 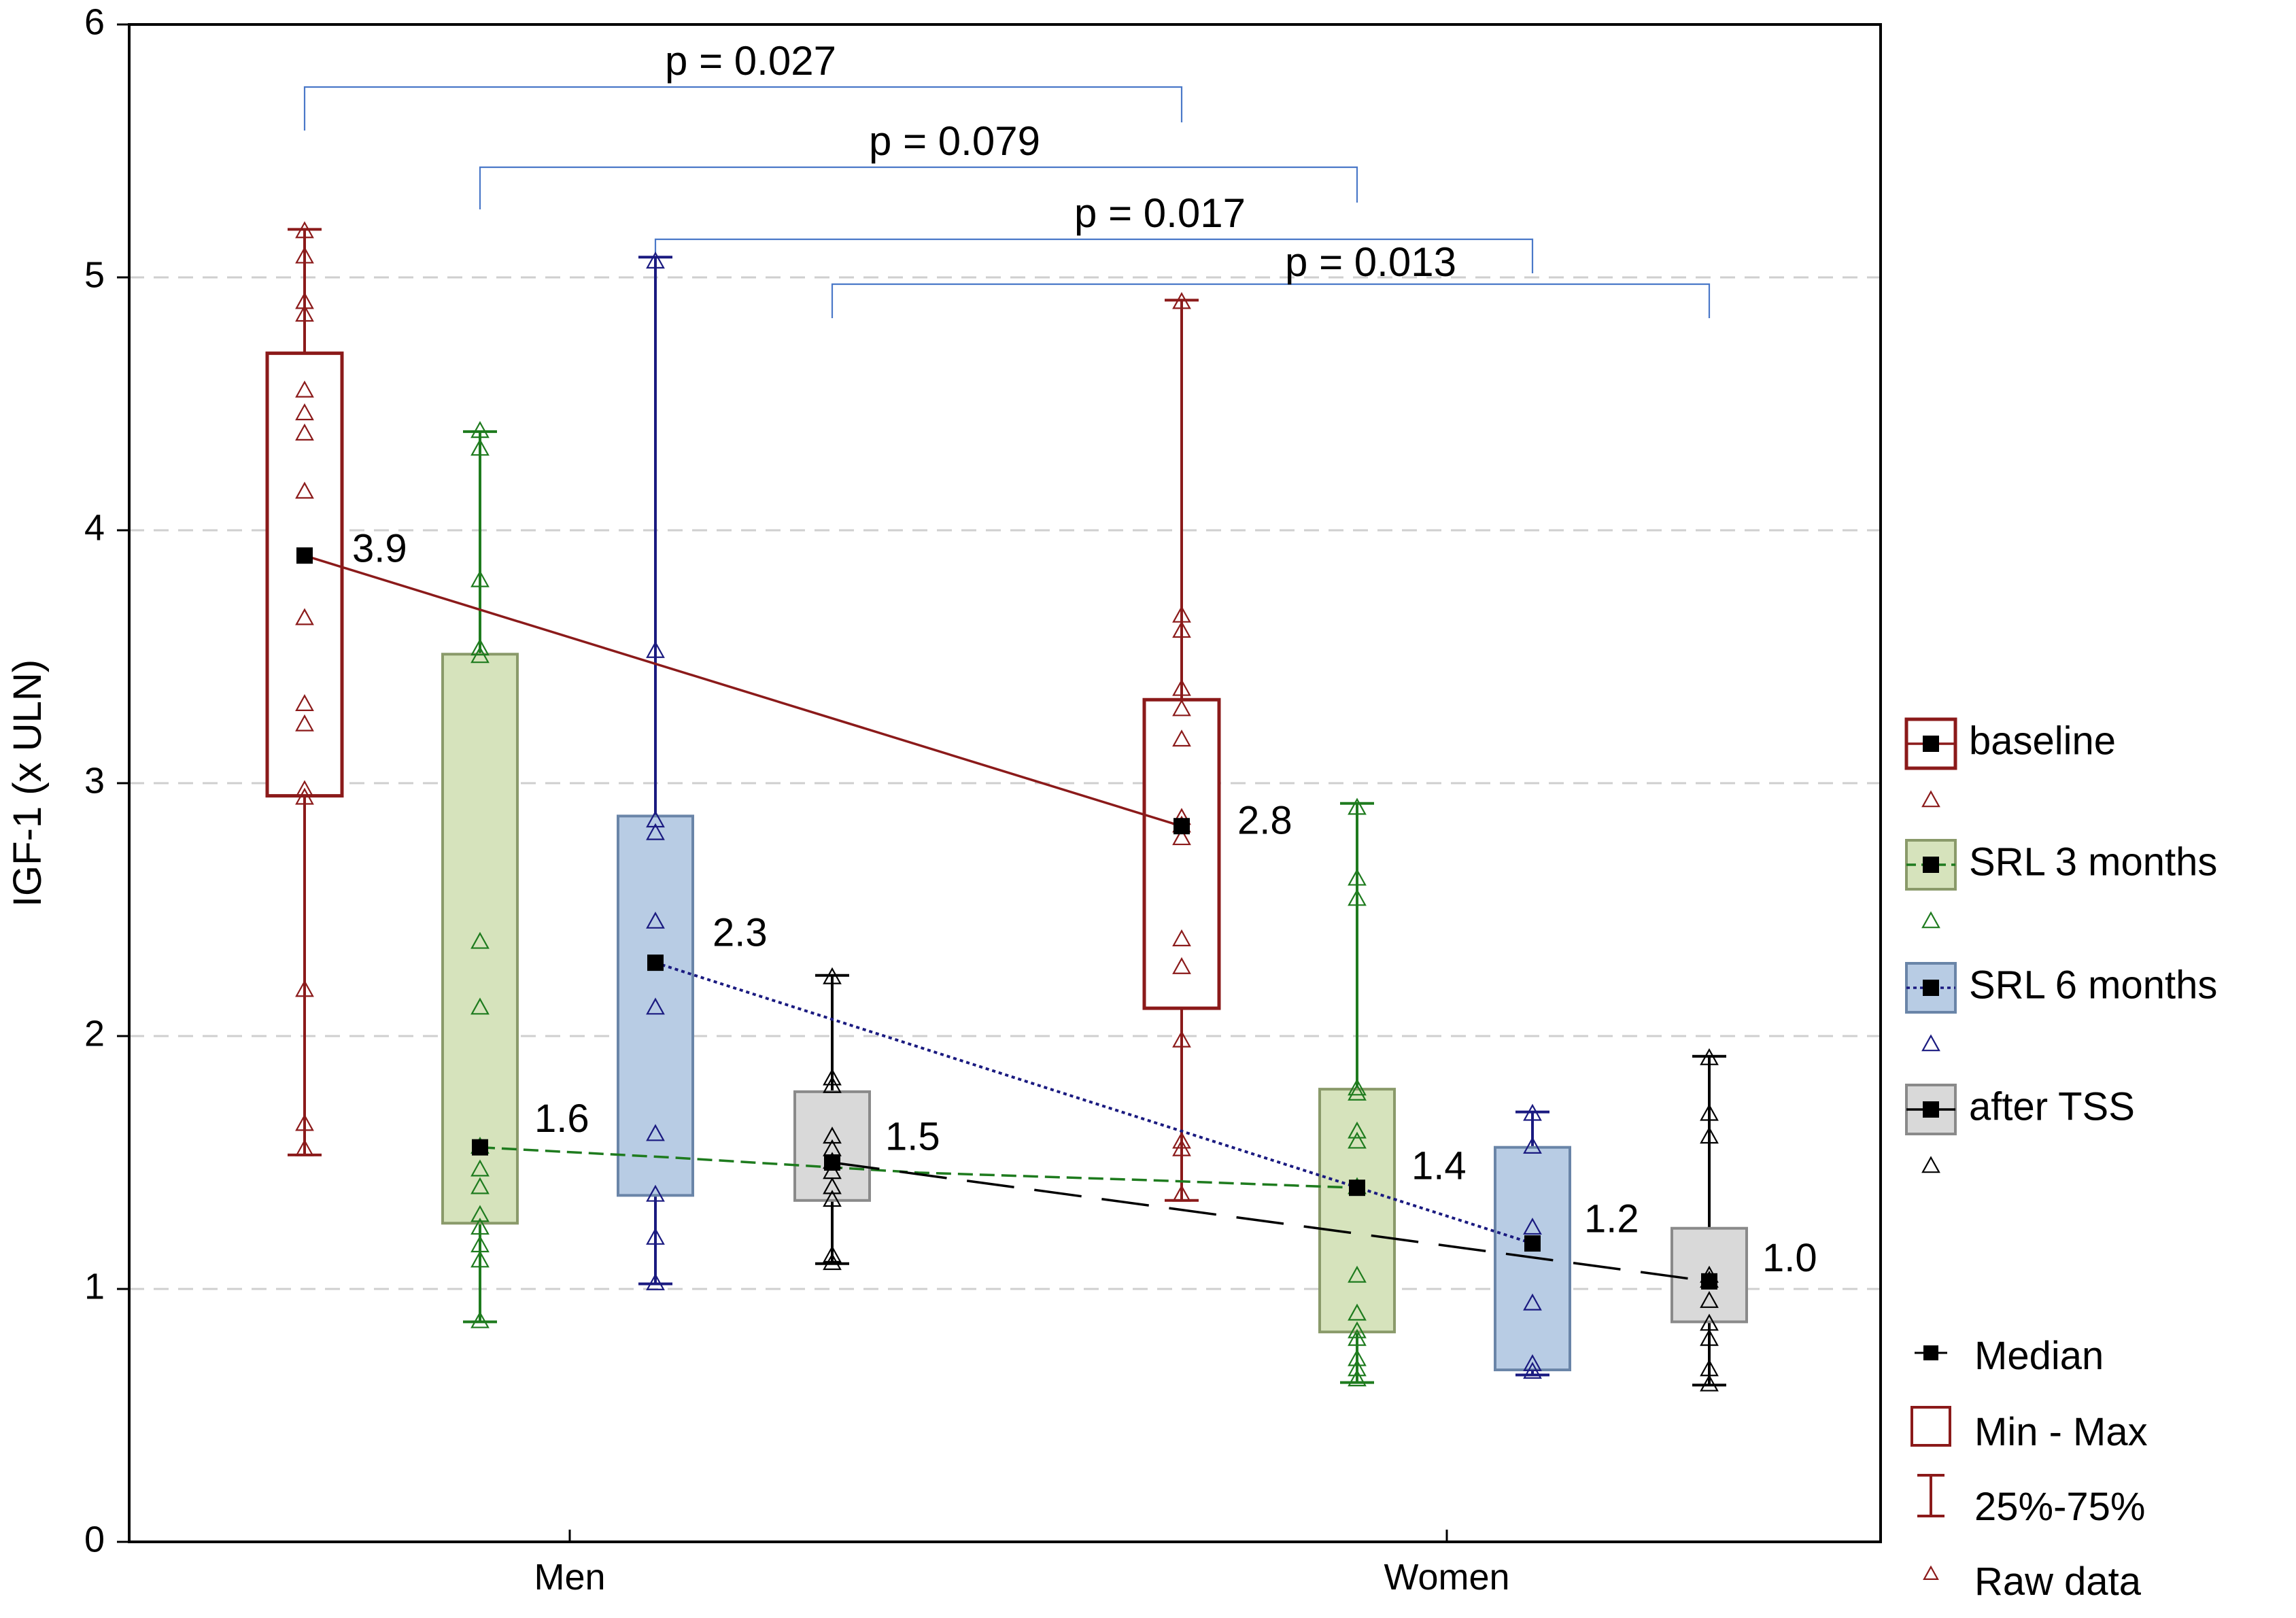 What do you see at coordinates (1160, 213) in the screenshot?
I see `p-value-label-3: p = 0.017` at bounding box center [1160, 213].